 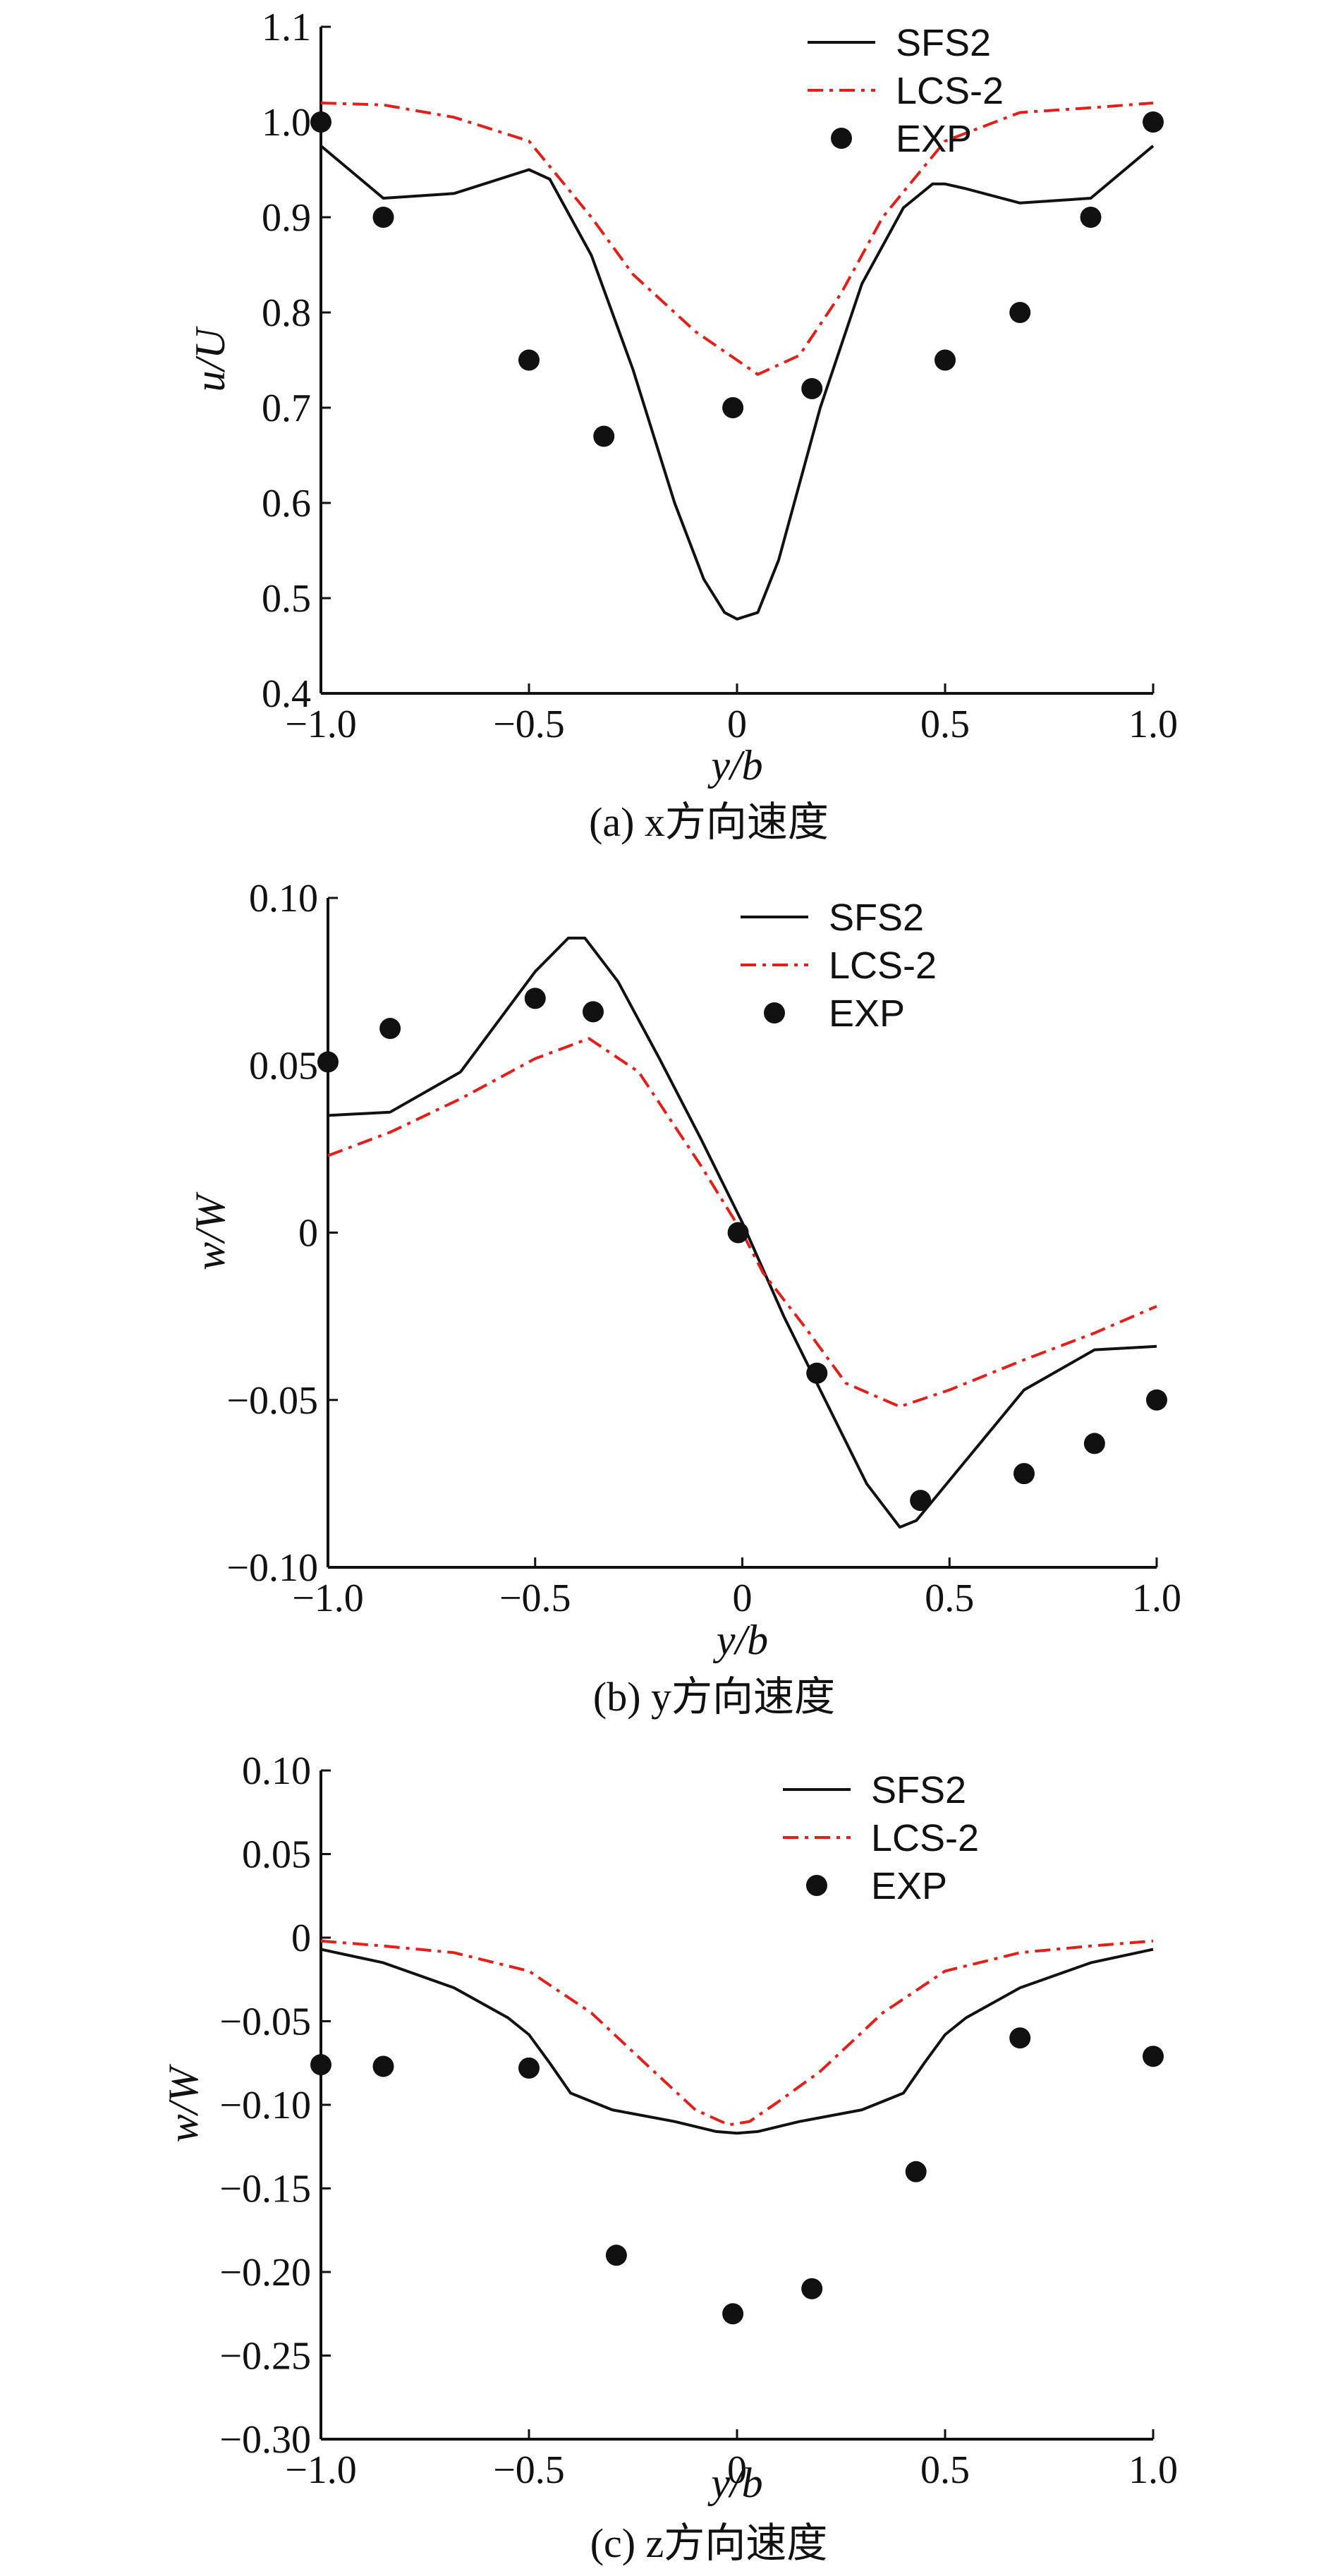 I want to click on y-tick-label: −0.15, so click(x=265, y=2189).